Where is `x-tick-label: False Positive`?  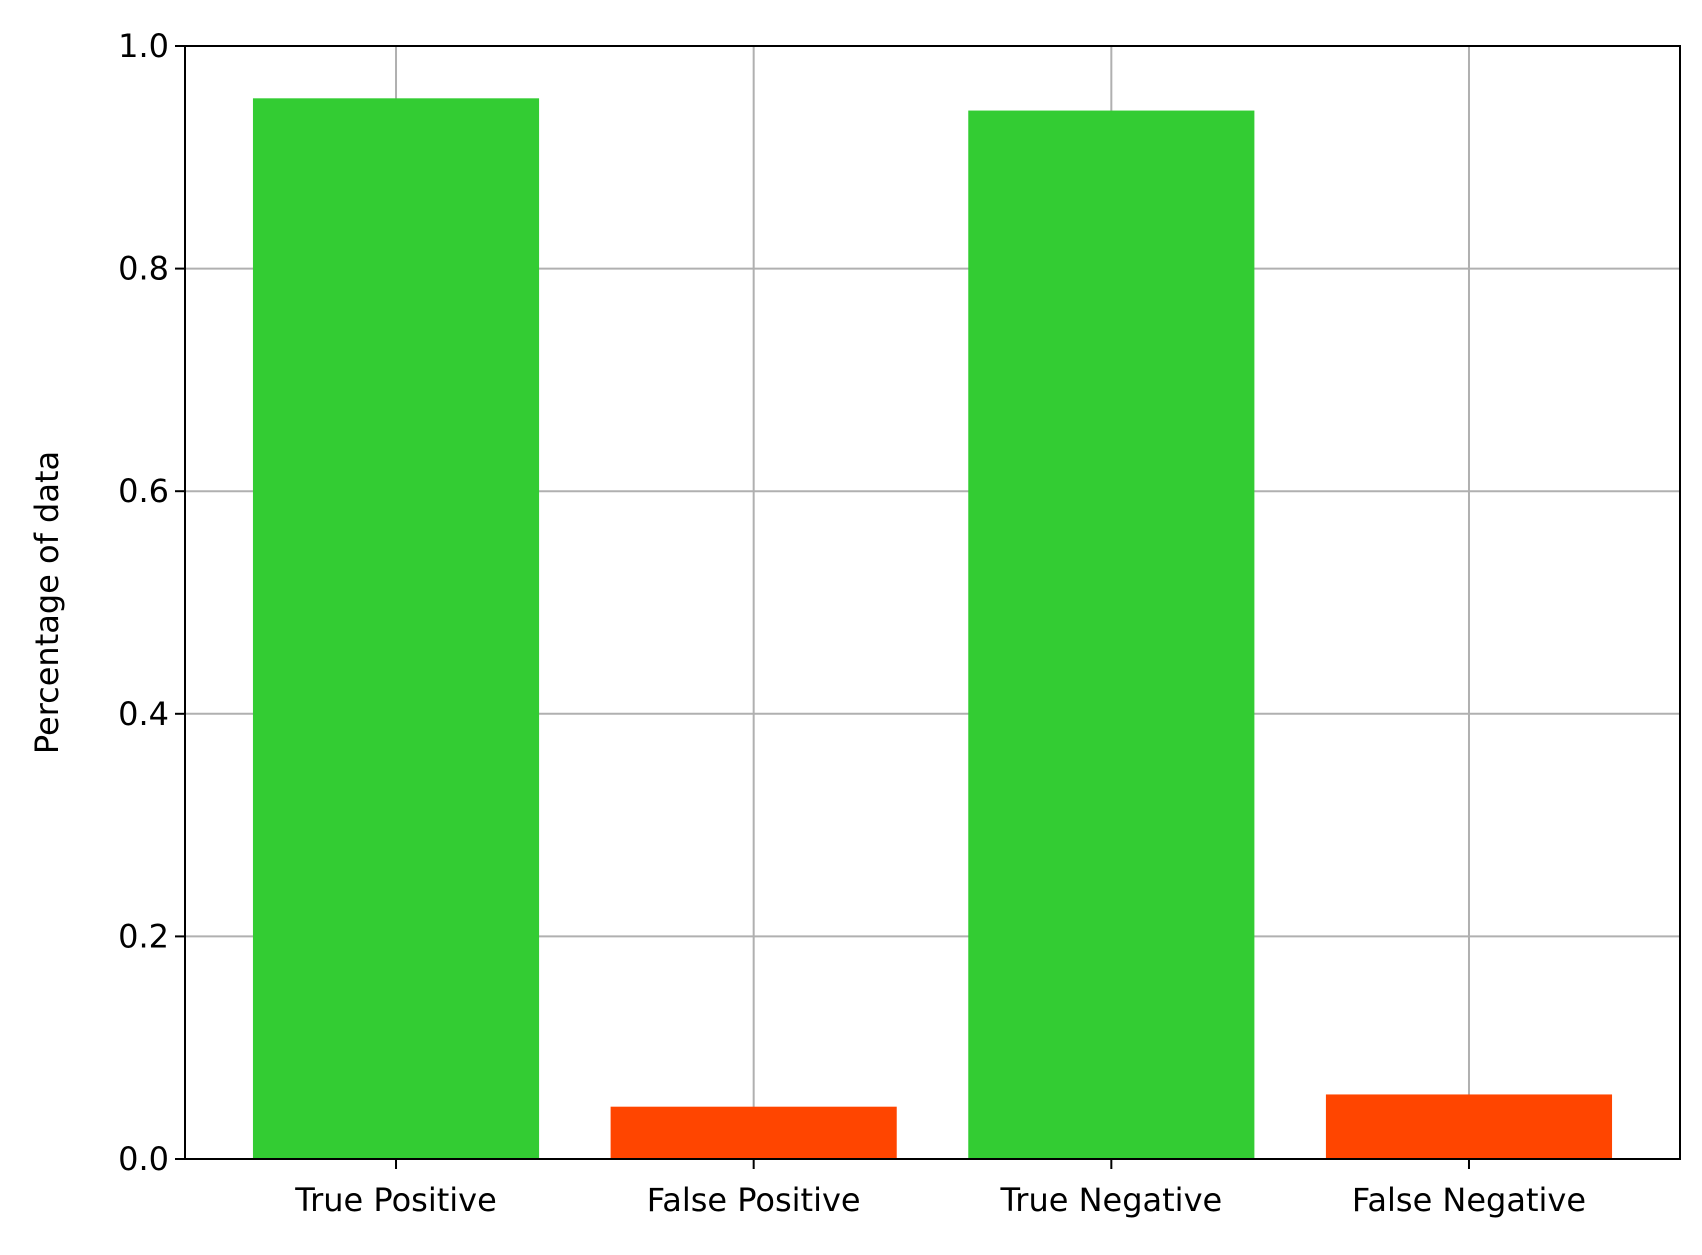 x-tick-label: False Positive is located at coordinates (754, 1200).